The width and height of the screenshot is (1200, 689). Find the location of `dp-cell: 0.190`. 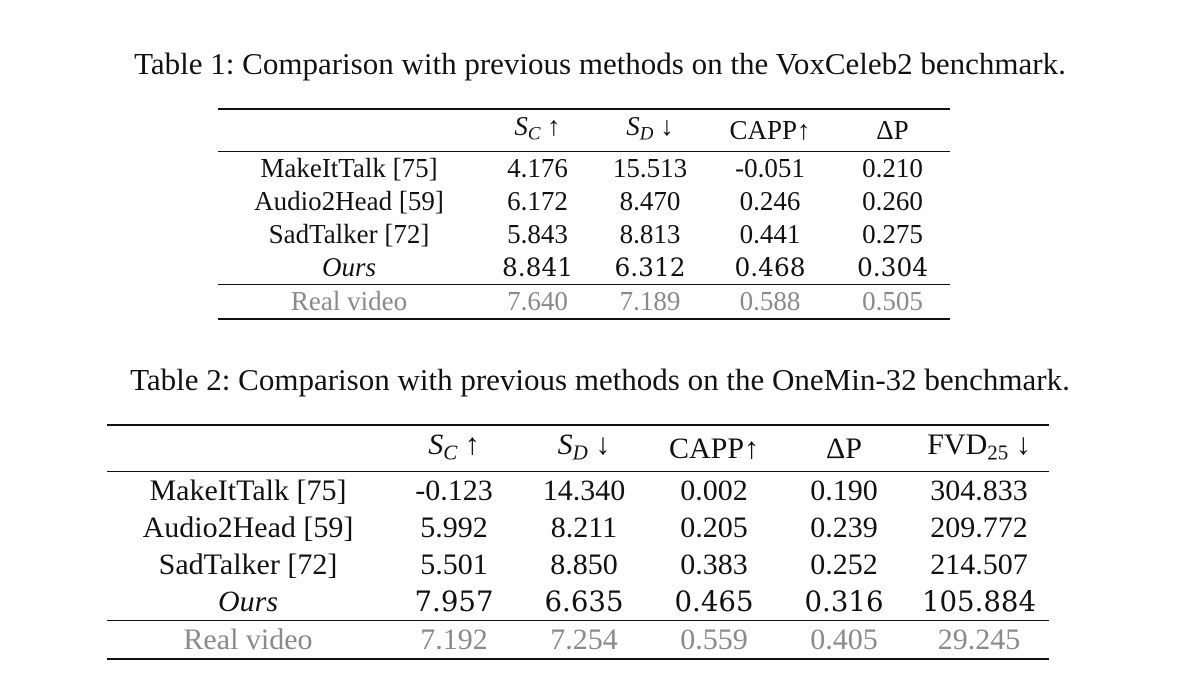

dp-cell: 0.190 is located at coordinates (844, 491).